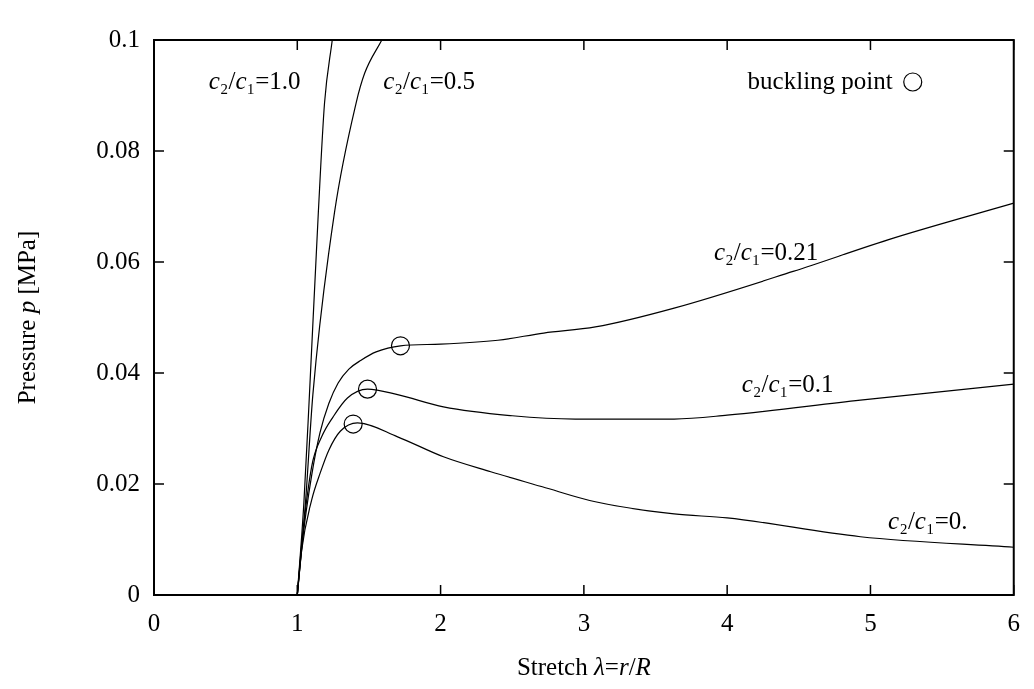  What do you see at coordinates (118, 371) in the screenshot?
I see `y-tick-label: 0.04` at bounding box center [118, 371].